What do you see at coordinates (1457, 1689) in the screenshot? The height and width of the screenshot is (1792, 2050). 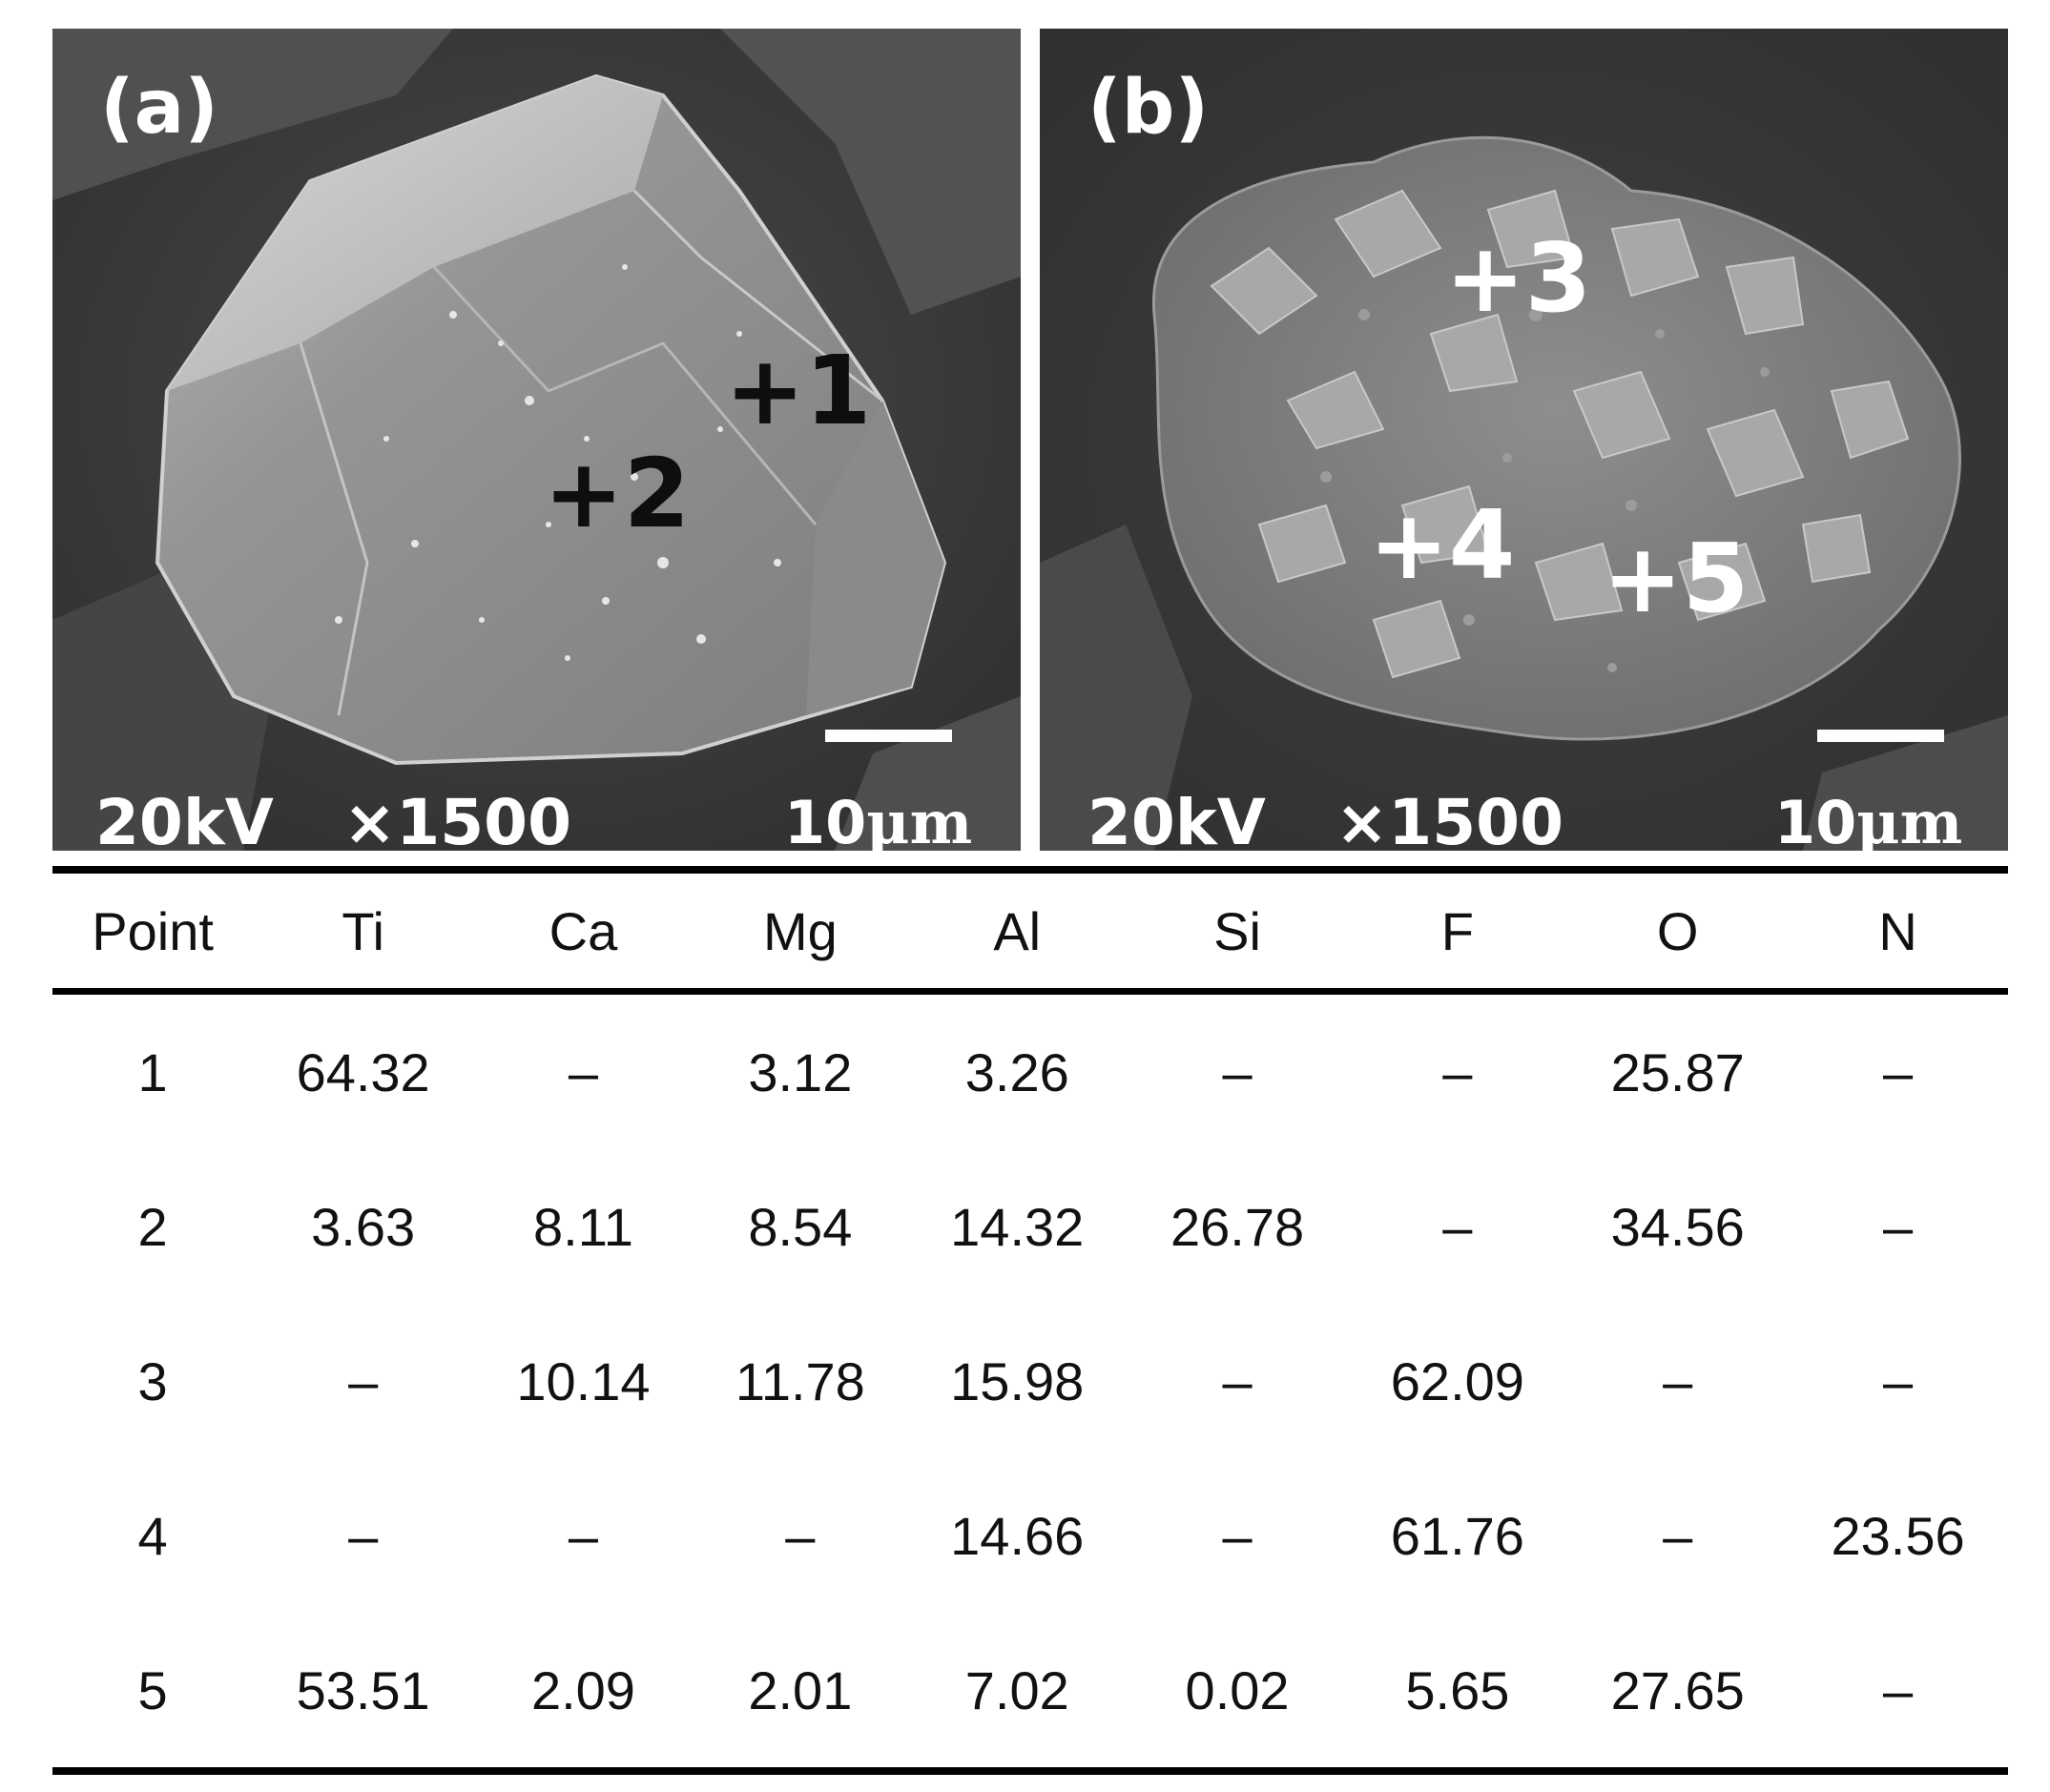 I see `table-cell: 5.65` at bounding box center [1457, 1689].